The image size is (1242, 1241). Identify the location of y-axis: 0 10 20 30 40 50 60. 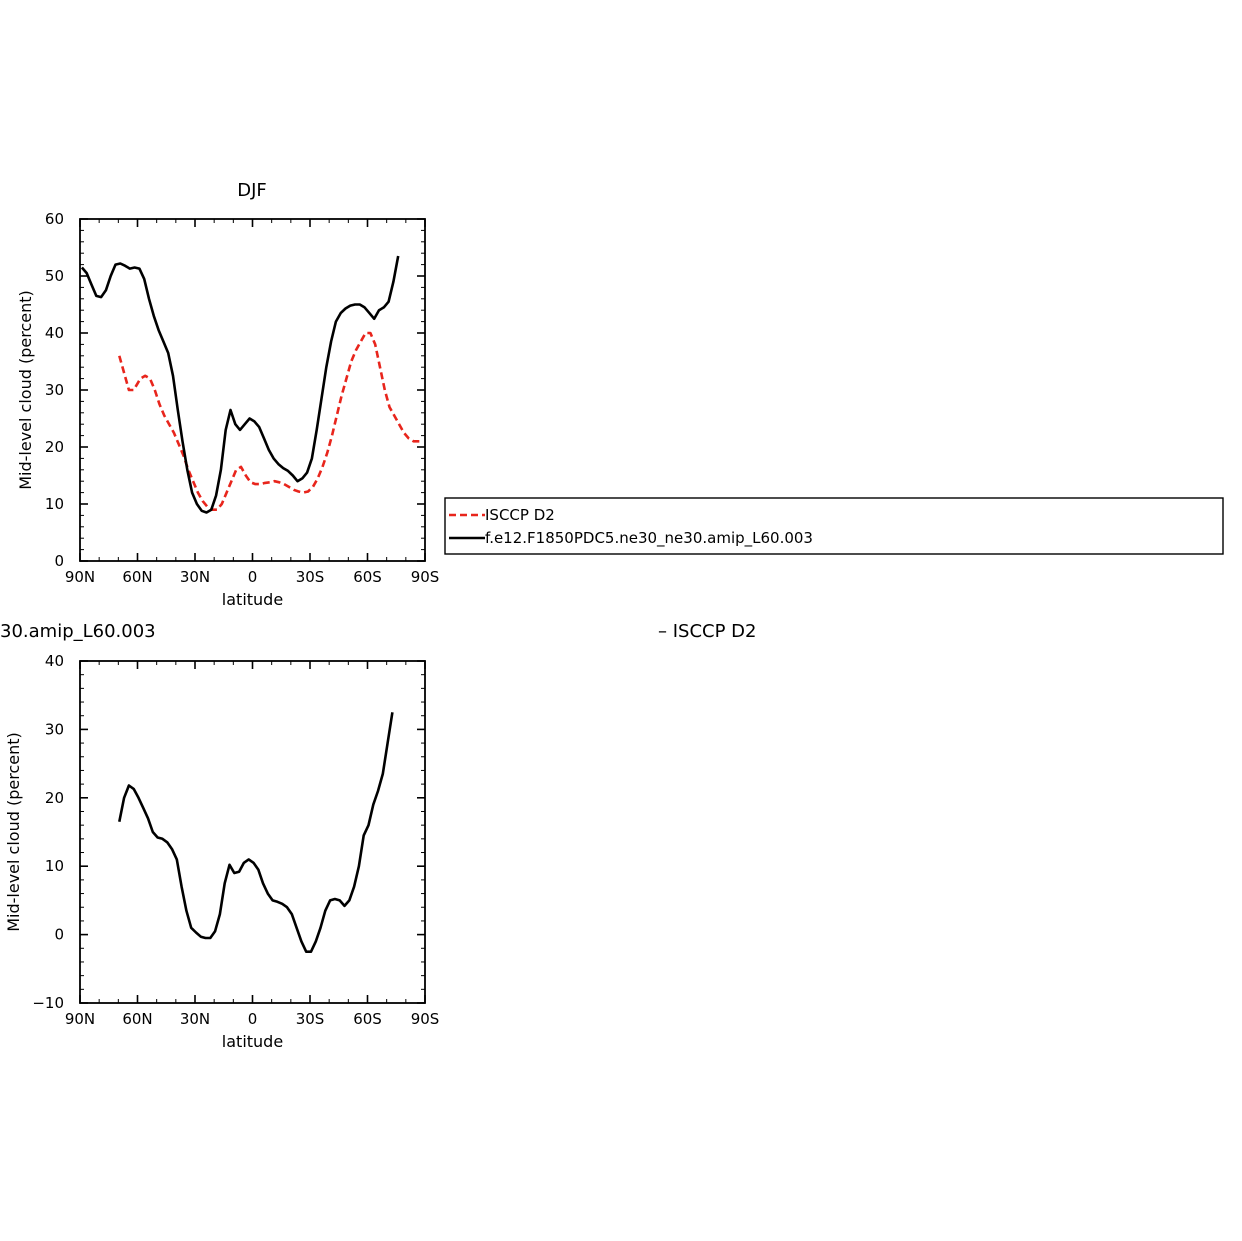
(235, 390).